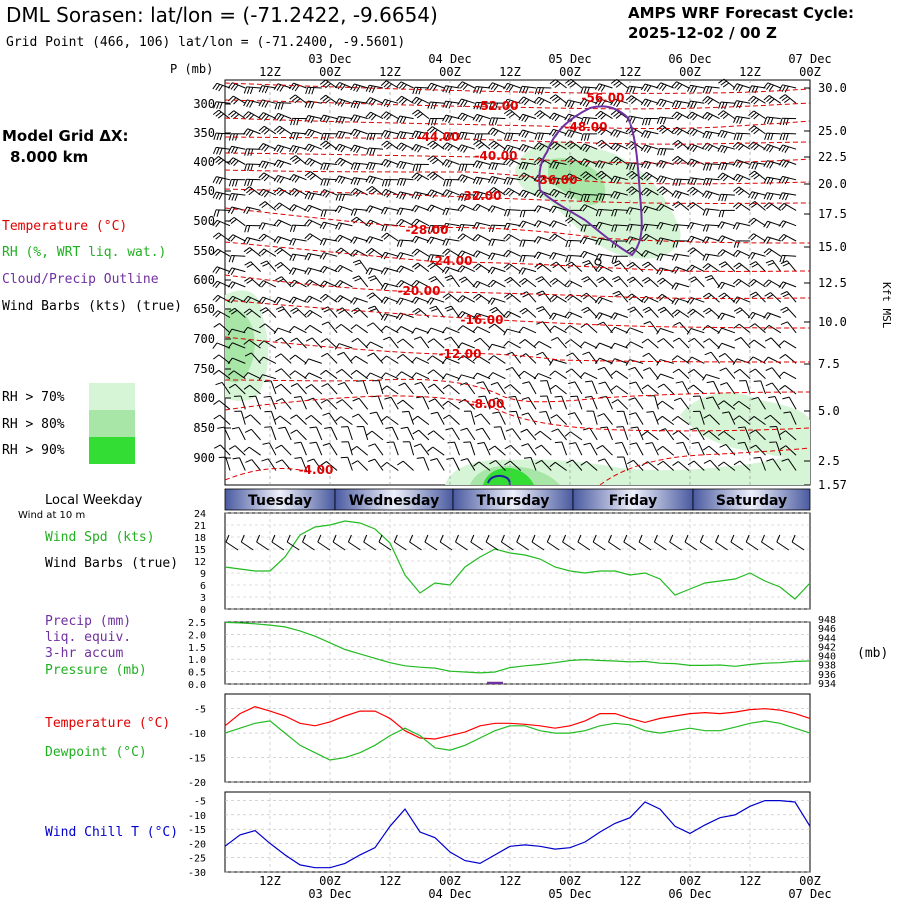 This screenshot has width=900, height=904. I want to click on contour-label: -12.00, so click(460, 354).